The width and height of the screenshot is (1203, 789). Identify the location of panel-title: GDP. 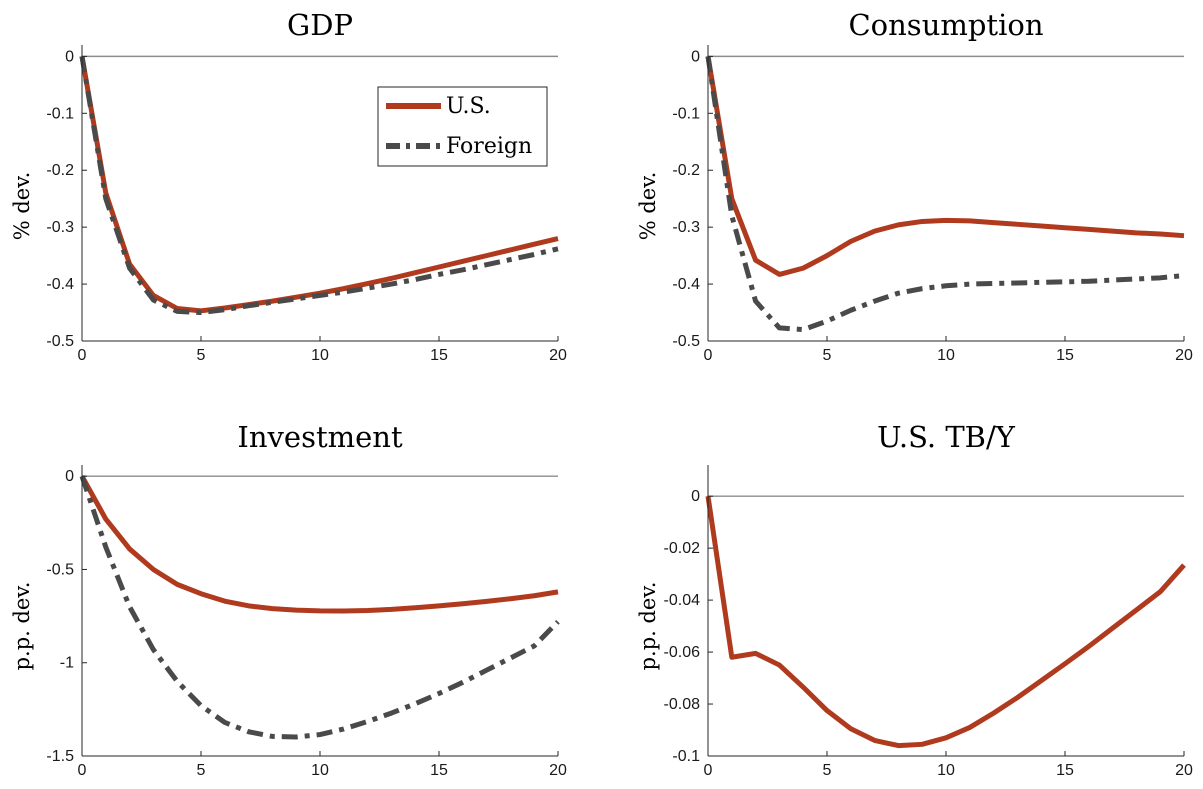
(320, 25).